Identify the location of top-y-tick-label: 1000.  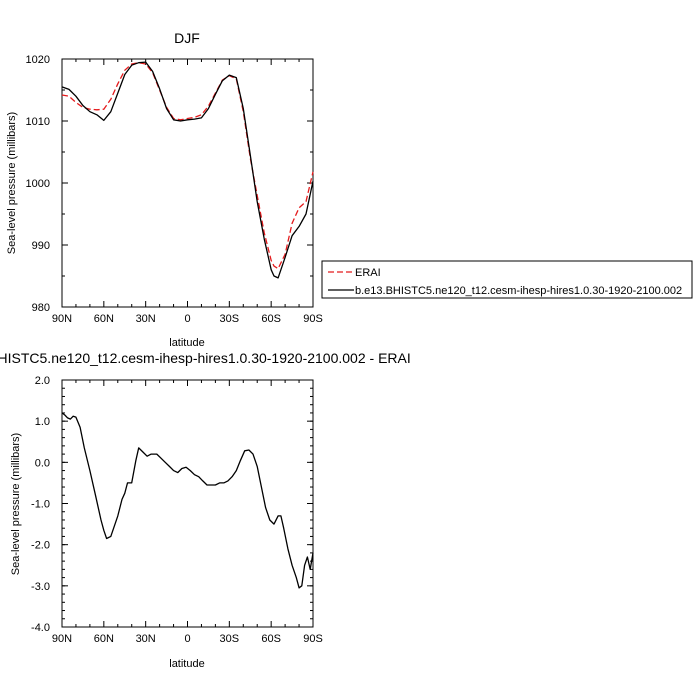
(38, 184).